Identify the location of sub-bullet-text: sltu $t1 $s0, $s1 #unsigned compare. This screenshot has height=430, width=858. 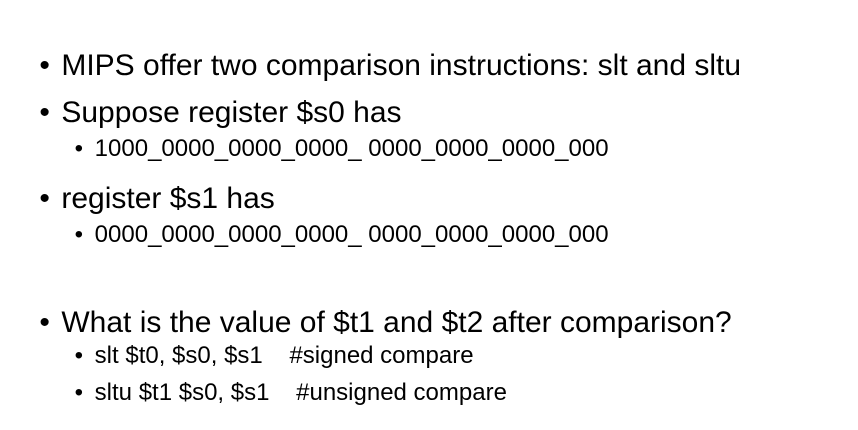
(300, 392).